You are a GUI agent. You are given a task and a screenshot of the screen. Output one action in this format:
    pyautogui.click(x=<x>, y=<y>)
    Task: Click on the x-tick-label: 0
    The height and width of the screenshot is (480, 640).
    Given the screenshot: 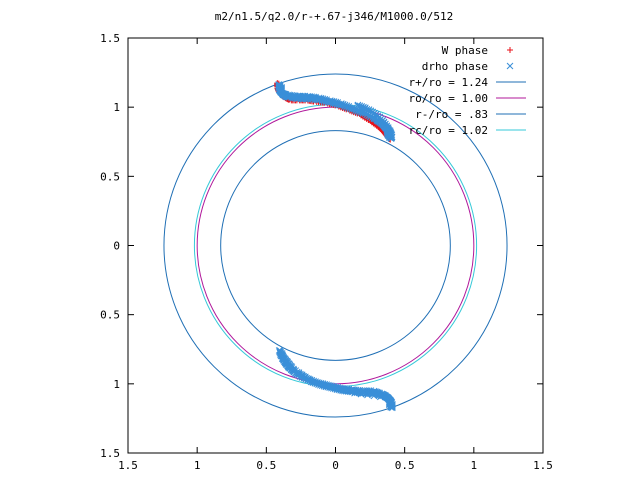 What is the action you would take?
    pyautogui.click(x=335, y=465)
    